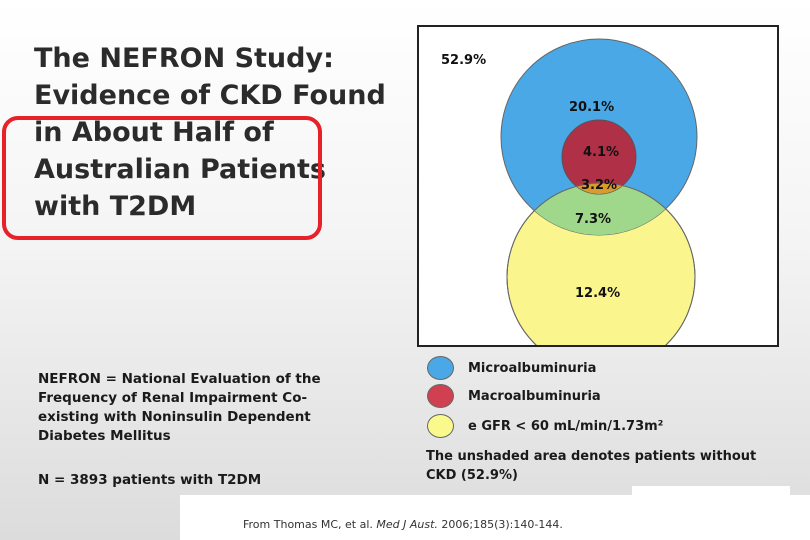 The height and width of the screenshot is (540, 810). What do you see at coordinates (115, 206) in the screenshot?
I see `title-line: with T2DM` at bounding box center [115, 206].